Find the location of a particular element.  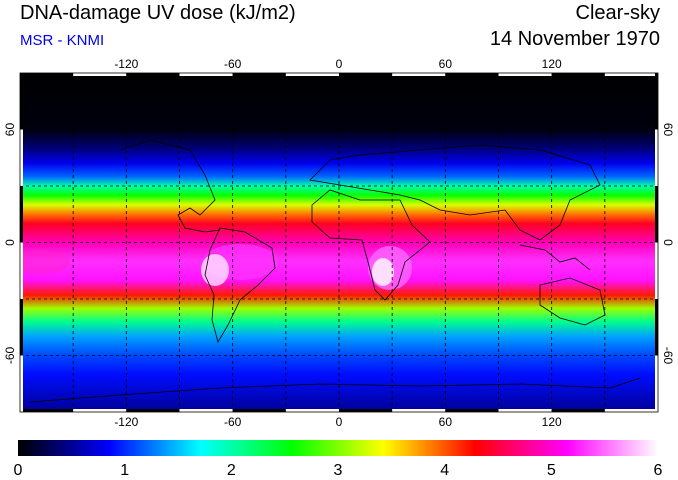

australia-coast is located at coordinates (572, 301).